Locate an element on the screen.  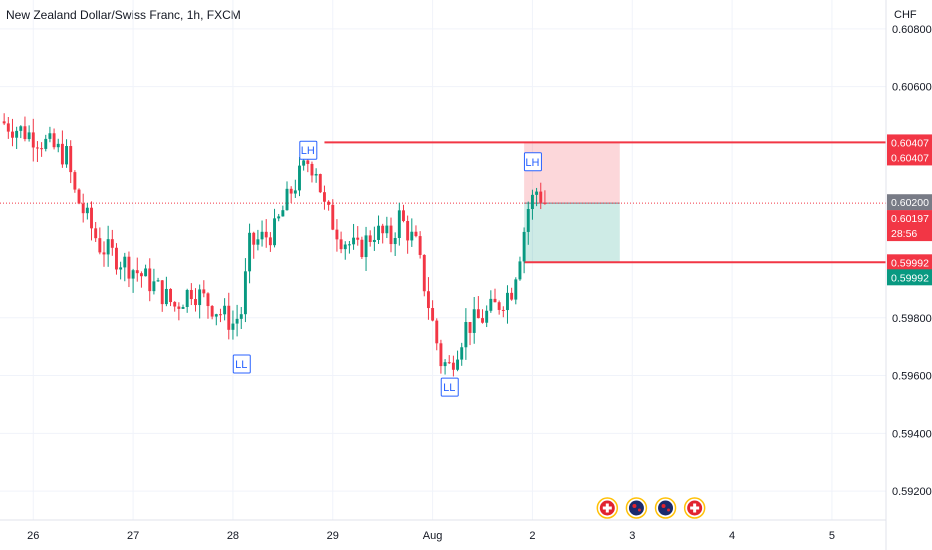
target-zone is located at coordinates (572, 233).